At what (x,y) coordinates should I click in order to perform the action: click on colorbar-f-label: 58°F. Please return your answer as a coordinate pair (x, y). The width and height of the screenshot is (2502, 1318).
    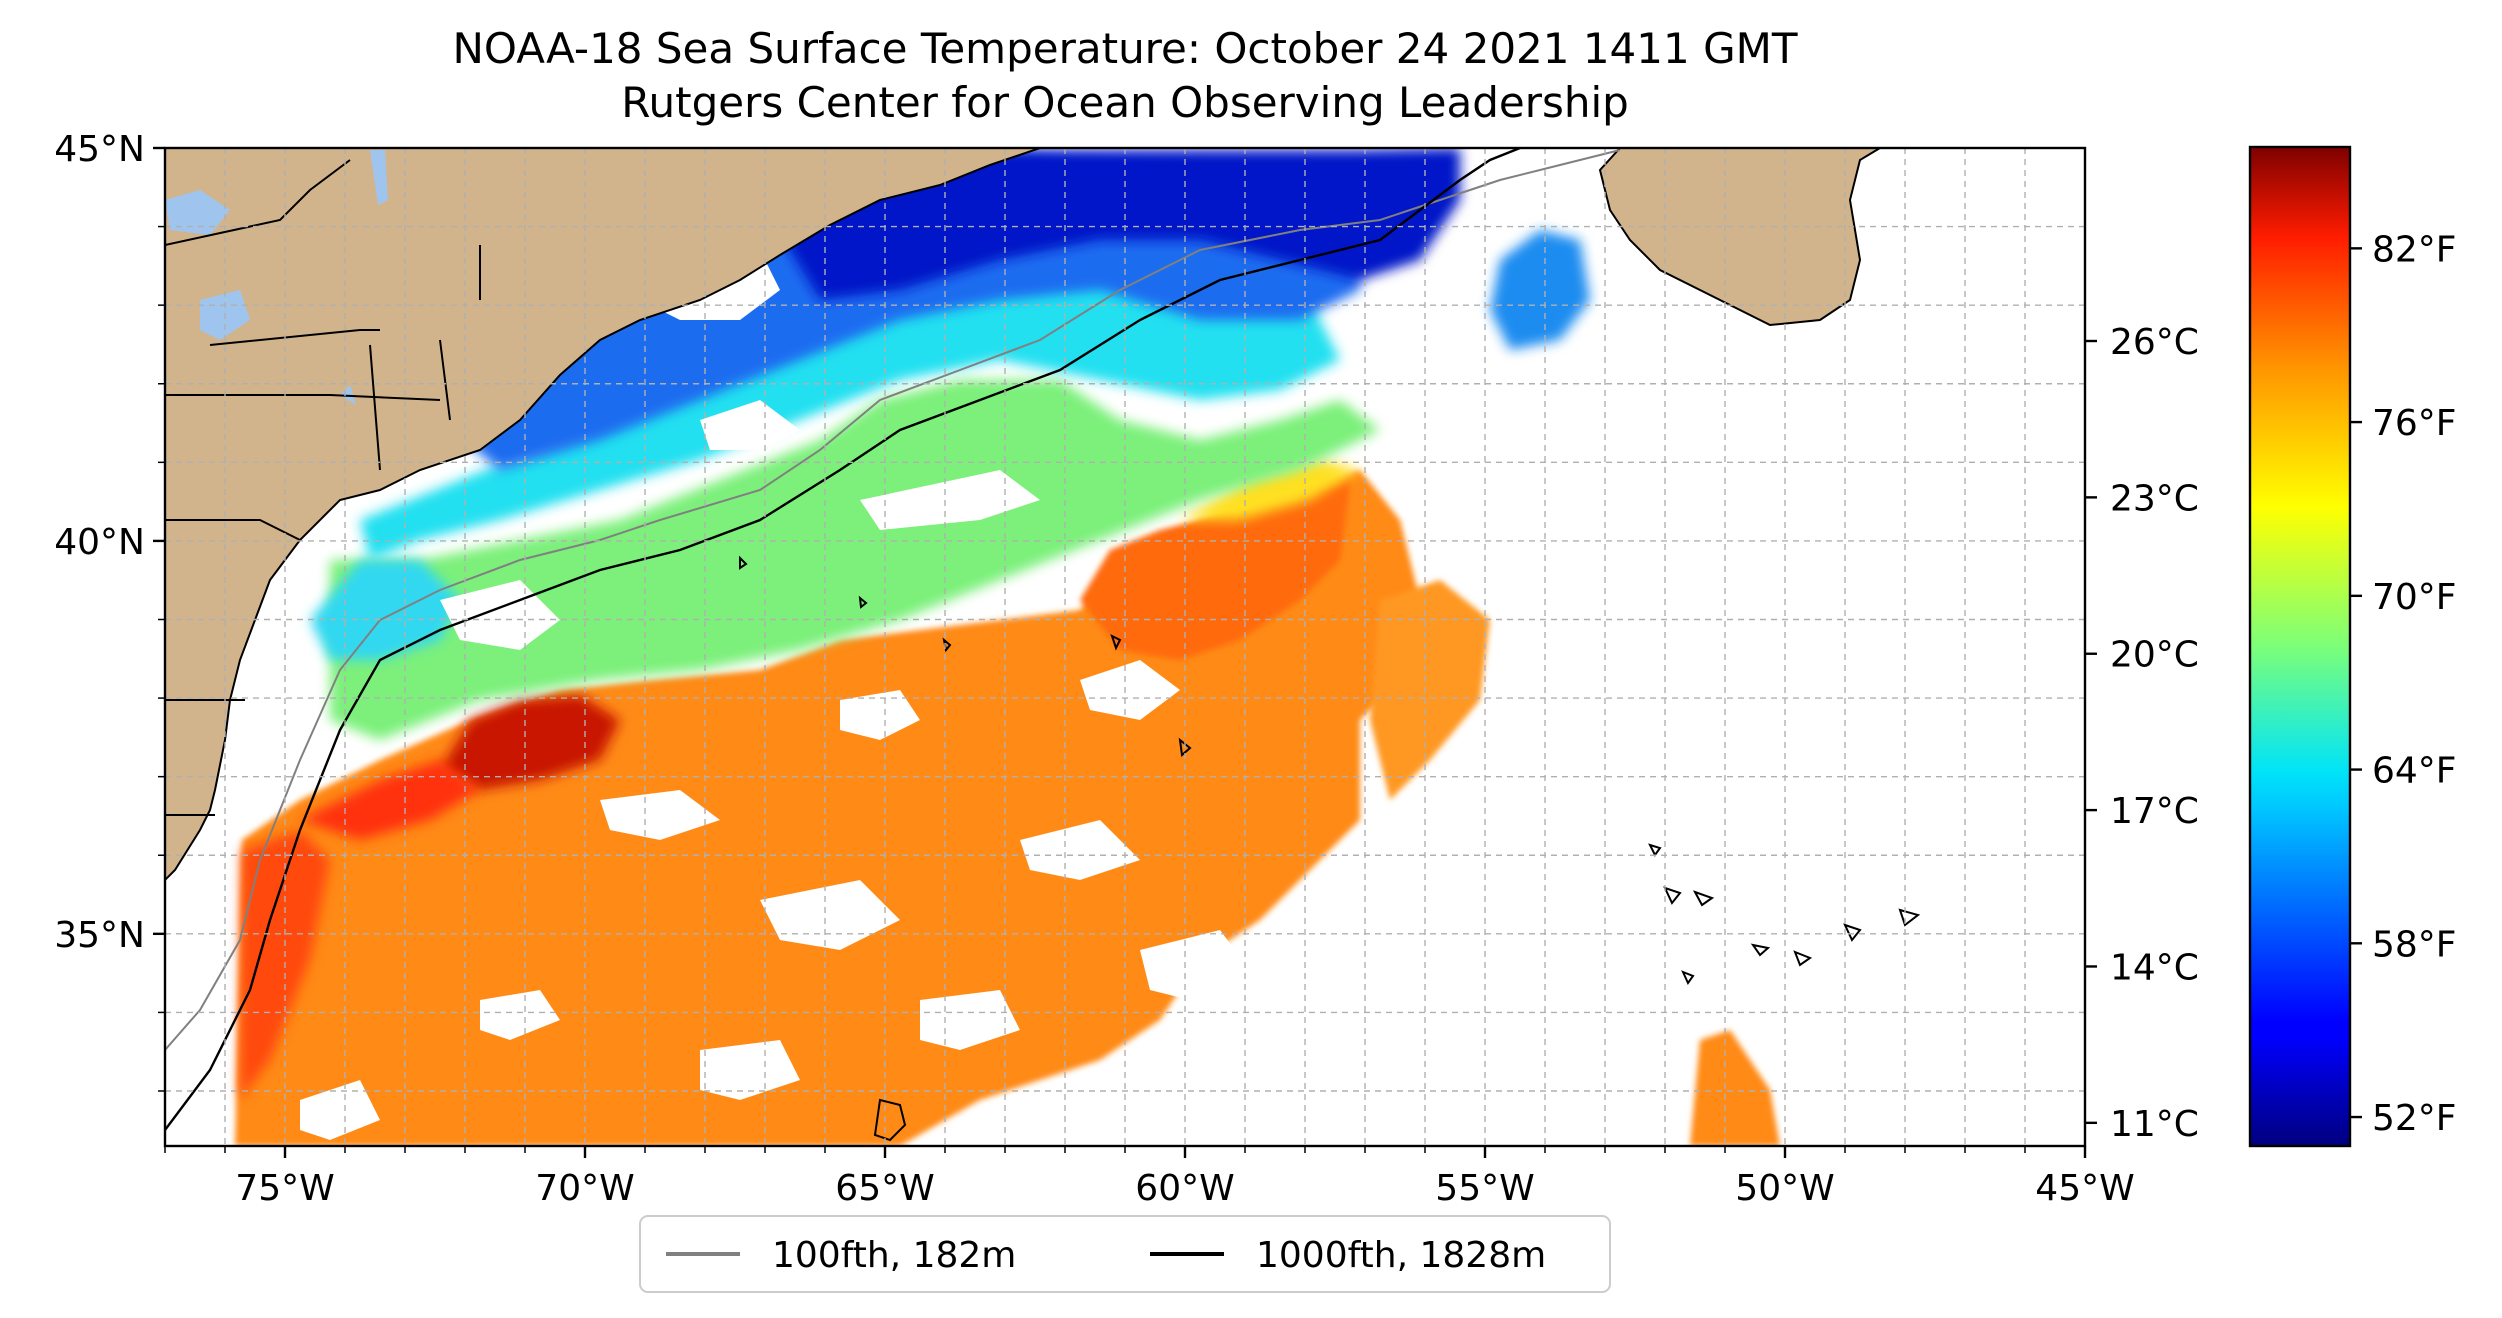
    Looking at the image, I should click on (2414, 944).